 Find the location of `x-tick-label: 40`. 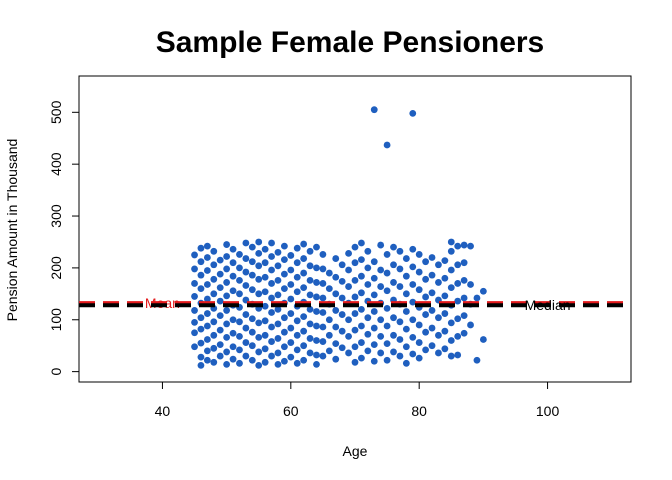

x-tick-label: 40 is located at coordinates (163, 411).